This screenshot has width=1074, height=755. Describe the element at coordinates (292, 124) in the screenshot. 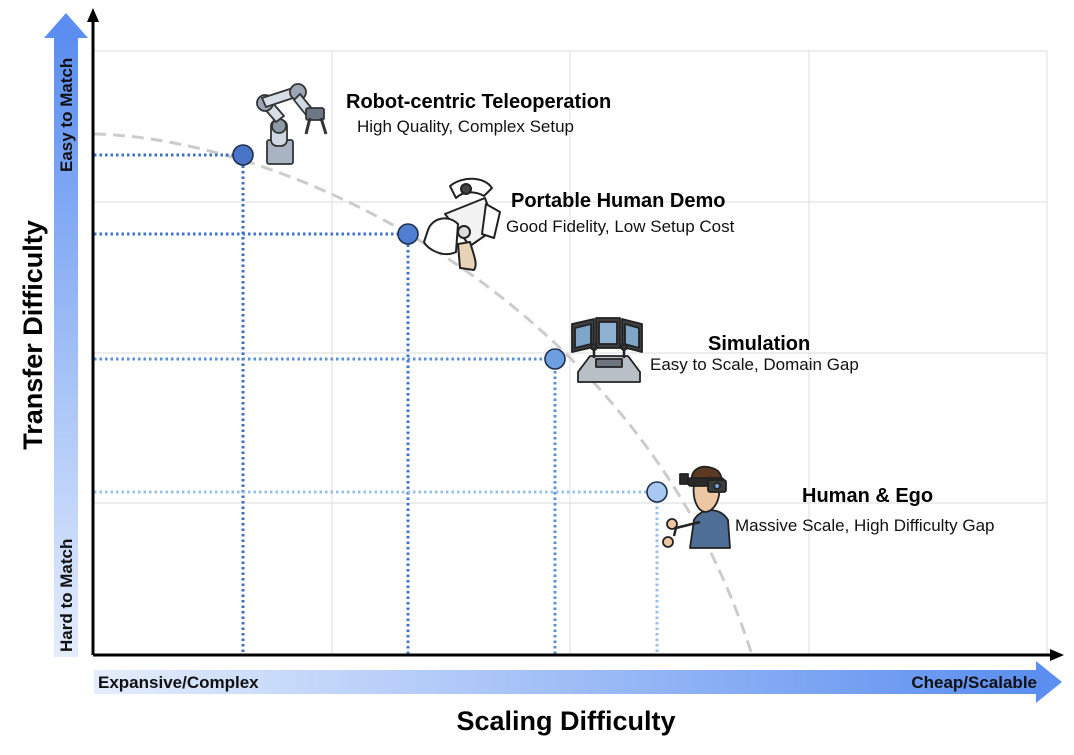

I see `robot-arm-icon` at that location.